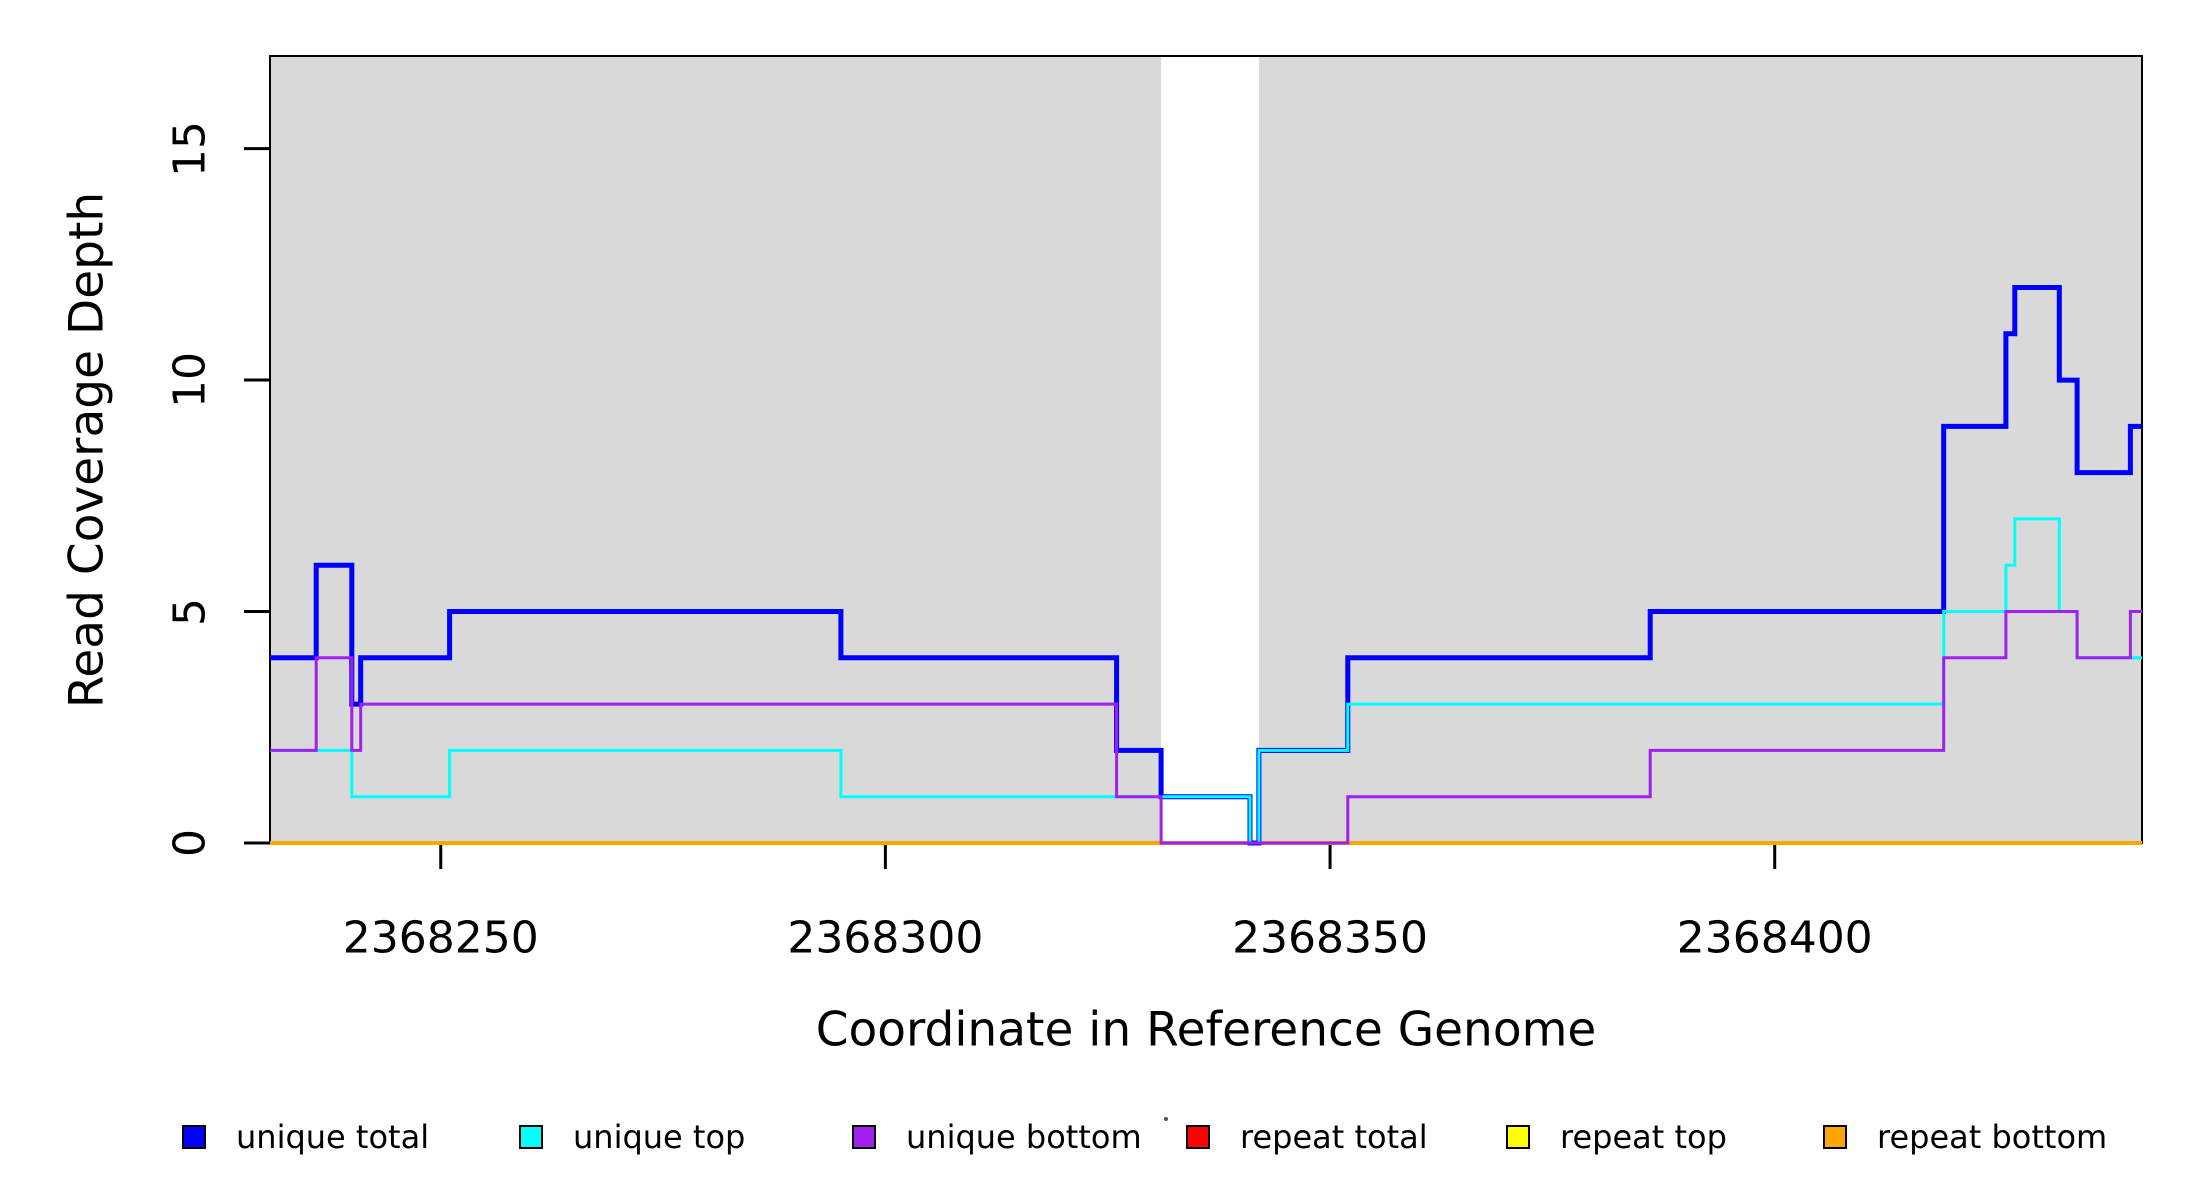 The width and height of the screenshot is (2200, 1200). Describe the element at coordinates (1330, 938) in the screenshot. I see `x-tick-label: 2368350` at that location.